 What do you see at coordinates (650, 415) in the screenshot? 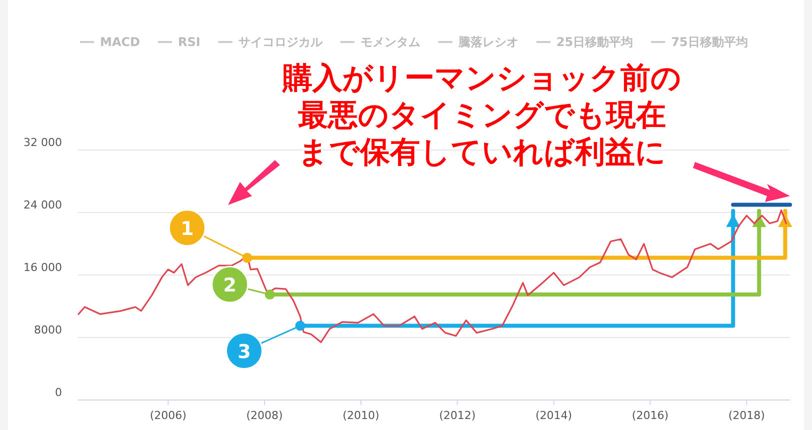
I see `x-tick-label: (2016)` at bounding box center [650, 415].